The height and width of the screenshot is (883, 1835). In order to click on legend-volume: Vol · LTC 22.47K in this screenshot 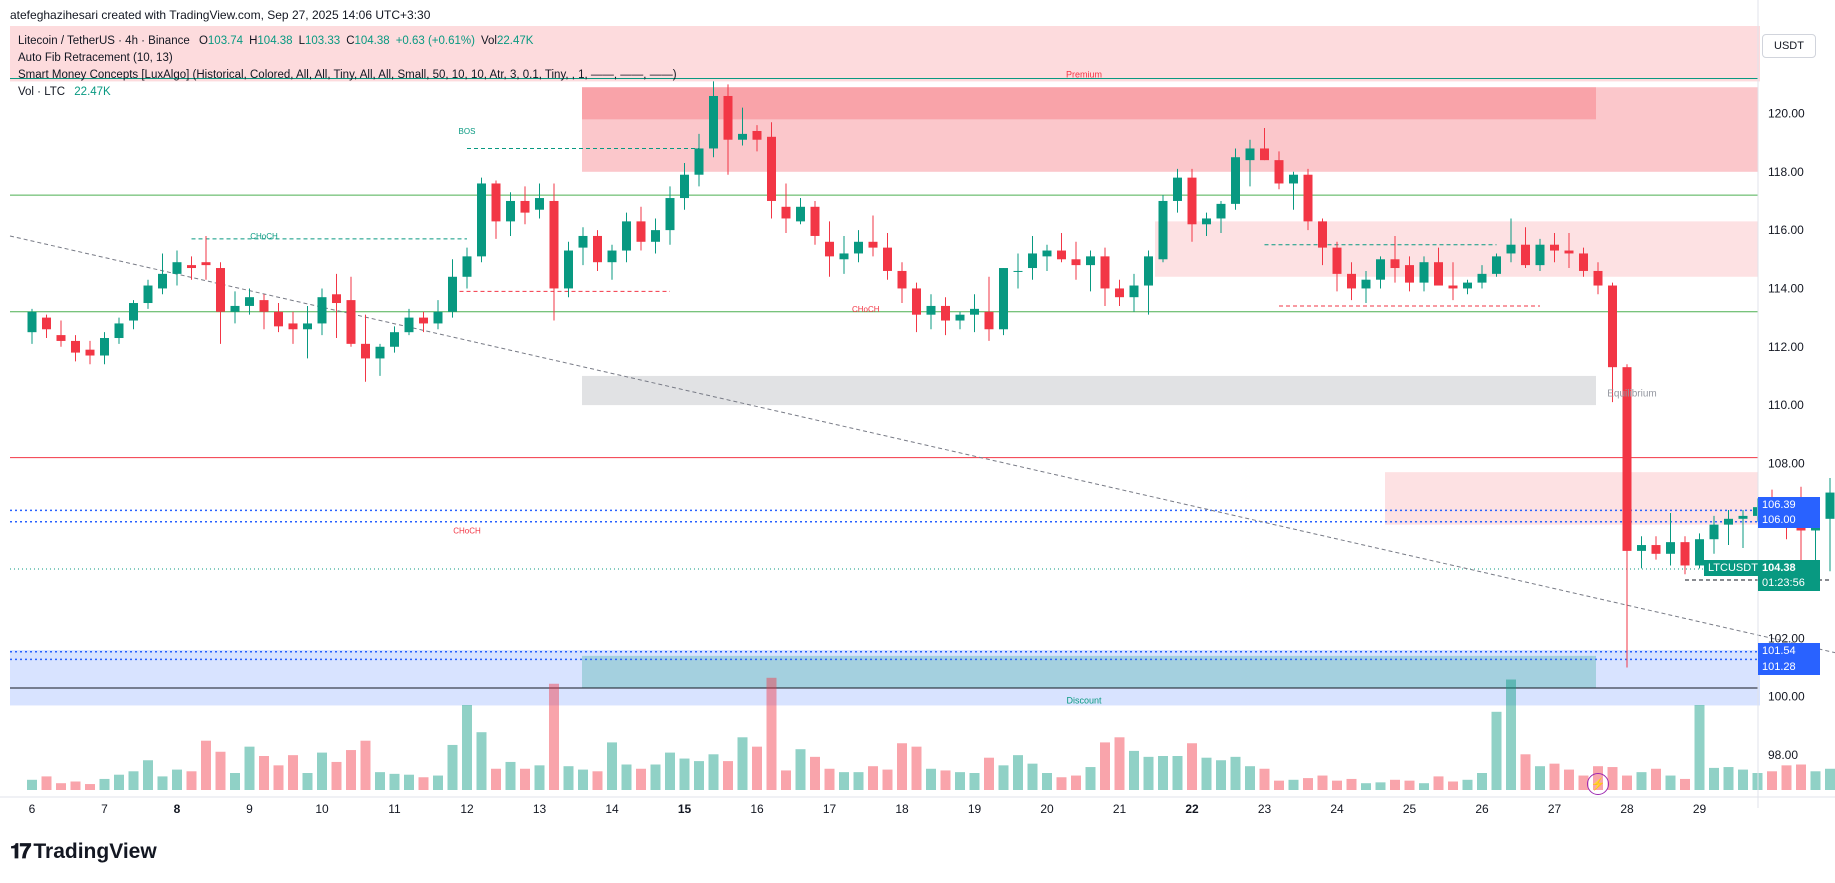, I will do `click(64, 92)`.